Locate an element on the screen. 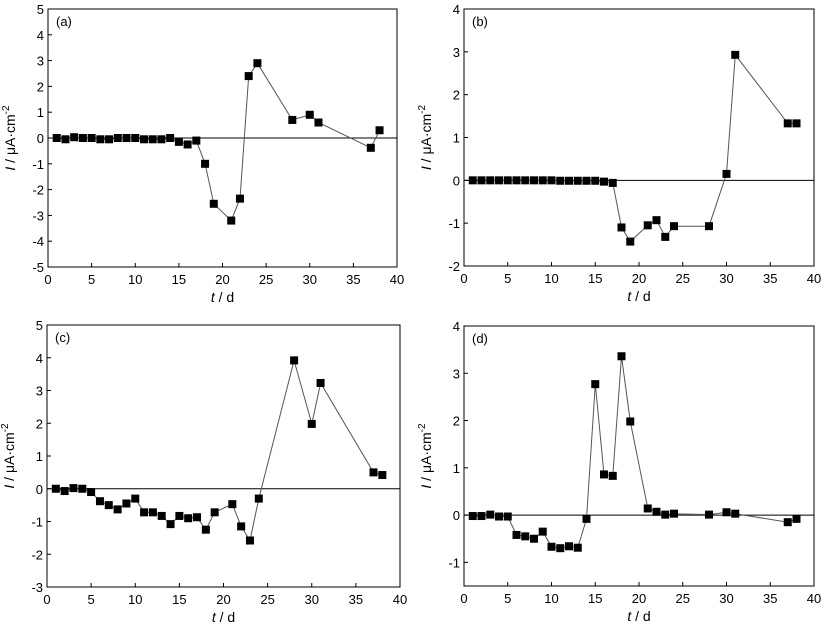  x-axis-unit: / d is located at coordinates (225, 617).